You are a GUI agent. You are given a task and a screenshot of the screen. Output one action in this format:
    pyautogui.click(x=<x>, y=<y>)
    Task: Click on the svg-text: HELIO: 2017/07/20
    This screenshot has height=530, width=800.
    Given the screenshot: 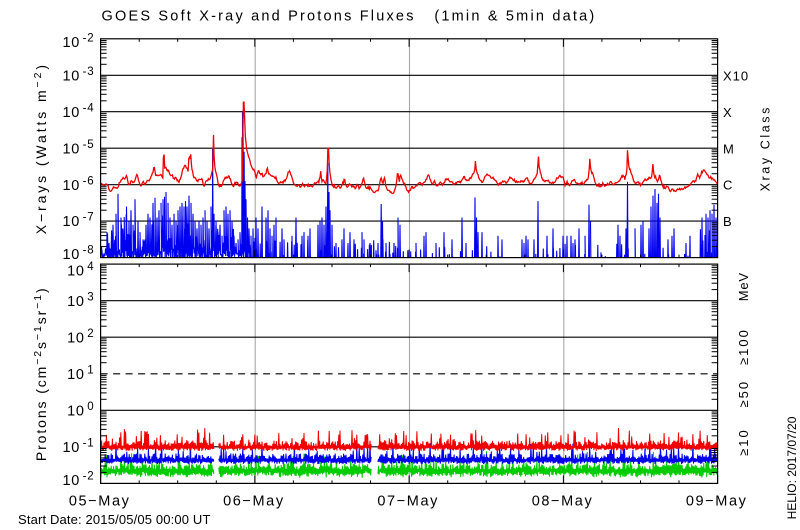 What is the action you would take?
    pyautogui.click(x=792, y=467)
    